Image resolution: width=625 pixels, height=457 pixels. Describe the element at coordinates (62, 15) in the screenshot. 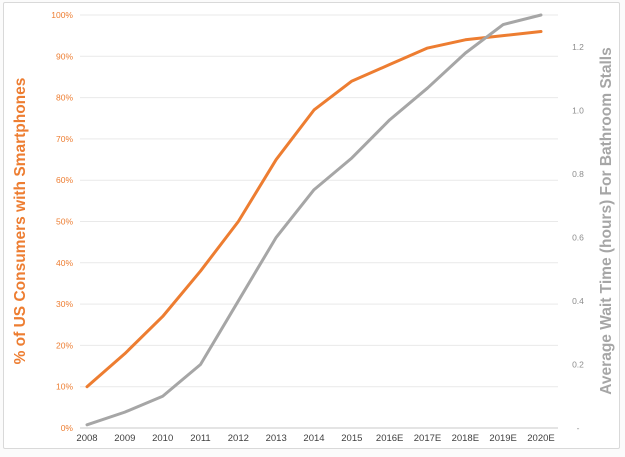

I see `left-axis-tick-label: 100%` at that location.